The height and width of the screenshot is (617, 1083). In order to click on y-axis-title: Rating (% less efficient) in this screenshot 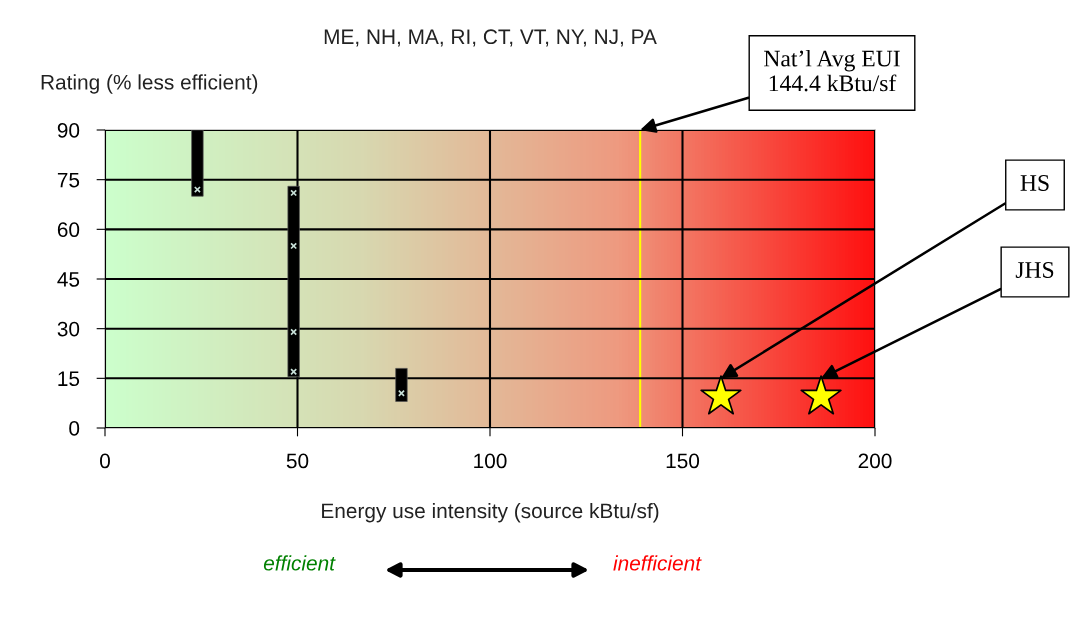, I will do `click(149, 84)`.